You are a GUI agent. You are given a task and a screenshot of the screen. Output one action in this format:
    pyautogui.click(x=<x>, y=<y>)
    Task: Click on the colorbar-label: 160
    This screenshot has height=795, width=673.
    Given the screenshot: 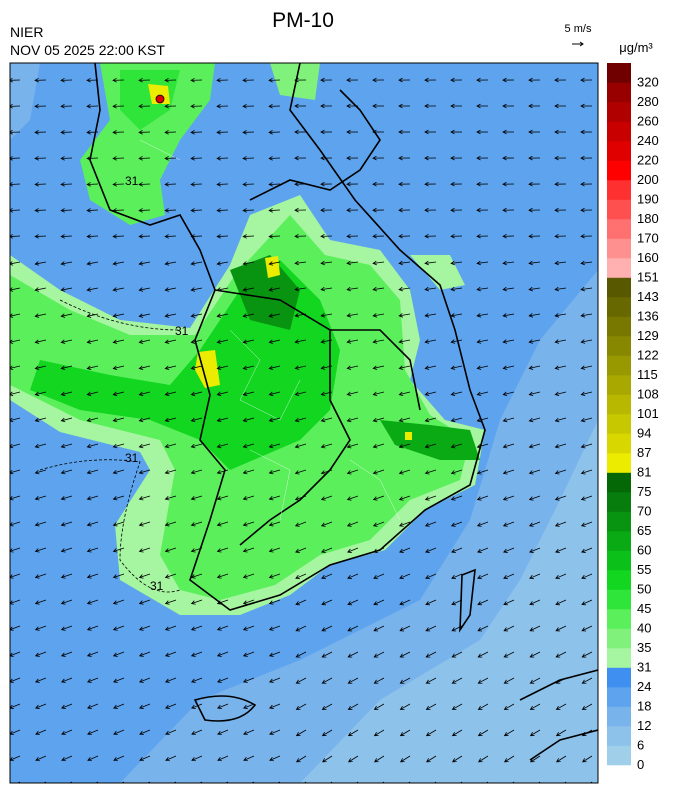 What is the action you would take?
    pyautogui.click(x=648, y=257)
    